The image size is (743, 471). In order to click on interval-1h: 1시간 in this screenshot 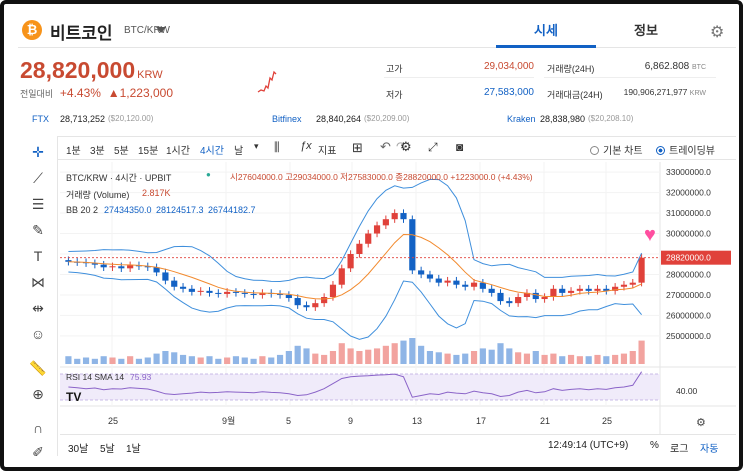, I will do `click(178, 151)`.